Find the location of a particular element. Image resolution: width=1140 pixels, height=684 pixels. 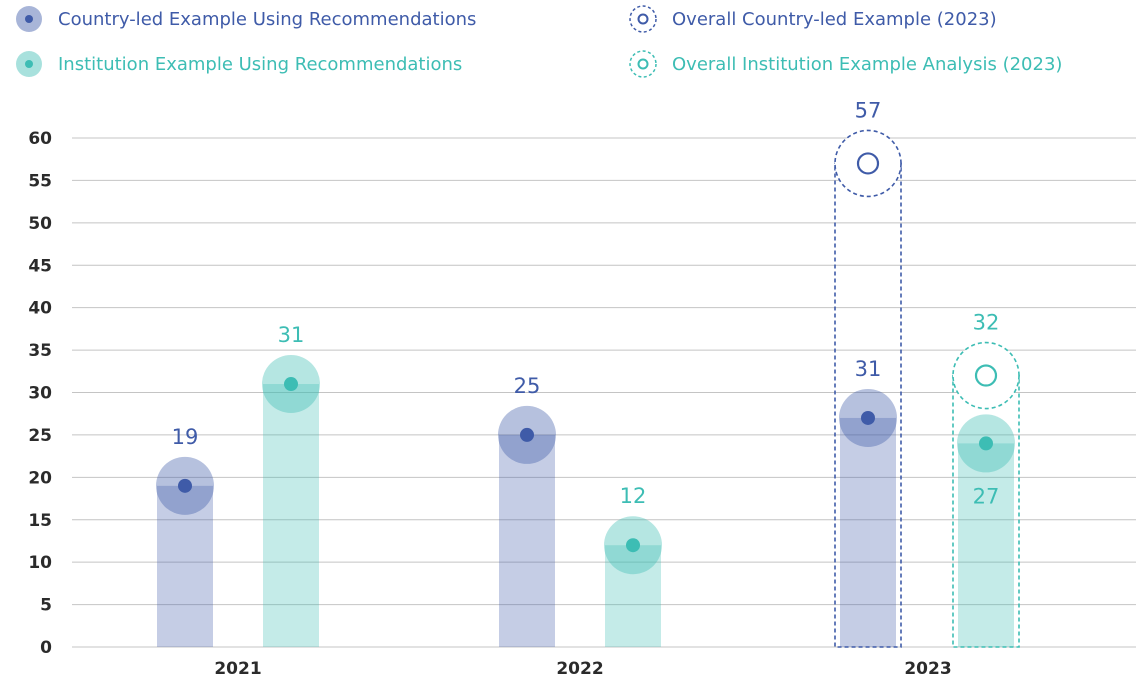

y-tick-label: 30 is located at coordinates (40, 394).